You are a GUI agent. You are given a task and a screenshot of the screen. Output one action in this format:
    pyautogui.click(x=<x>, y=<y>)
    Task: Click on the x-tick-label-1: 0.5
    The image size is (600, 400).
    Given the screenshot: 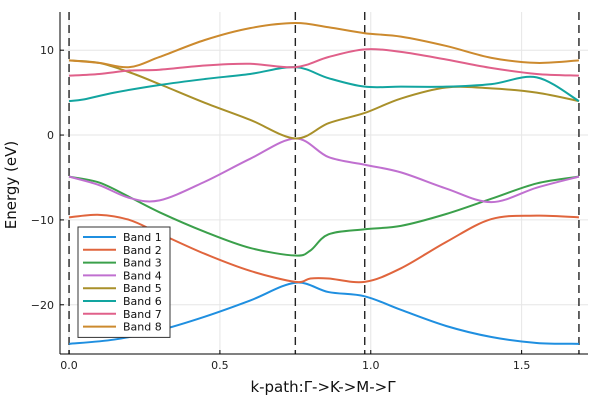 What is the action you would take?
    pyautogui.click(x=220, y=365)
    